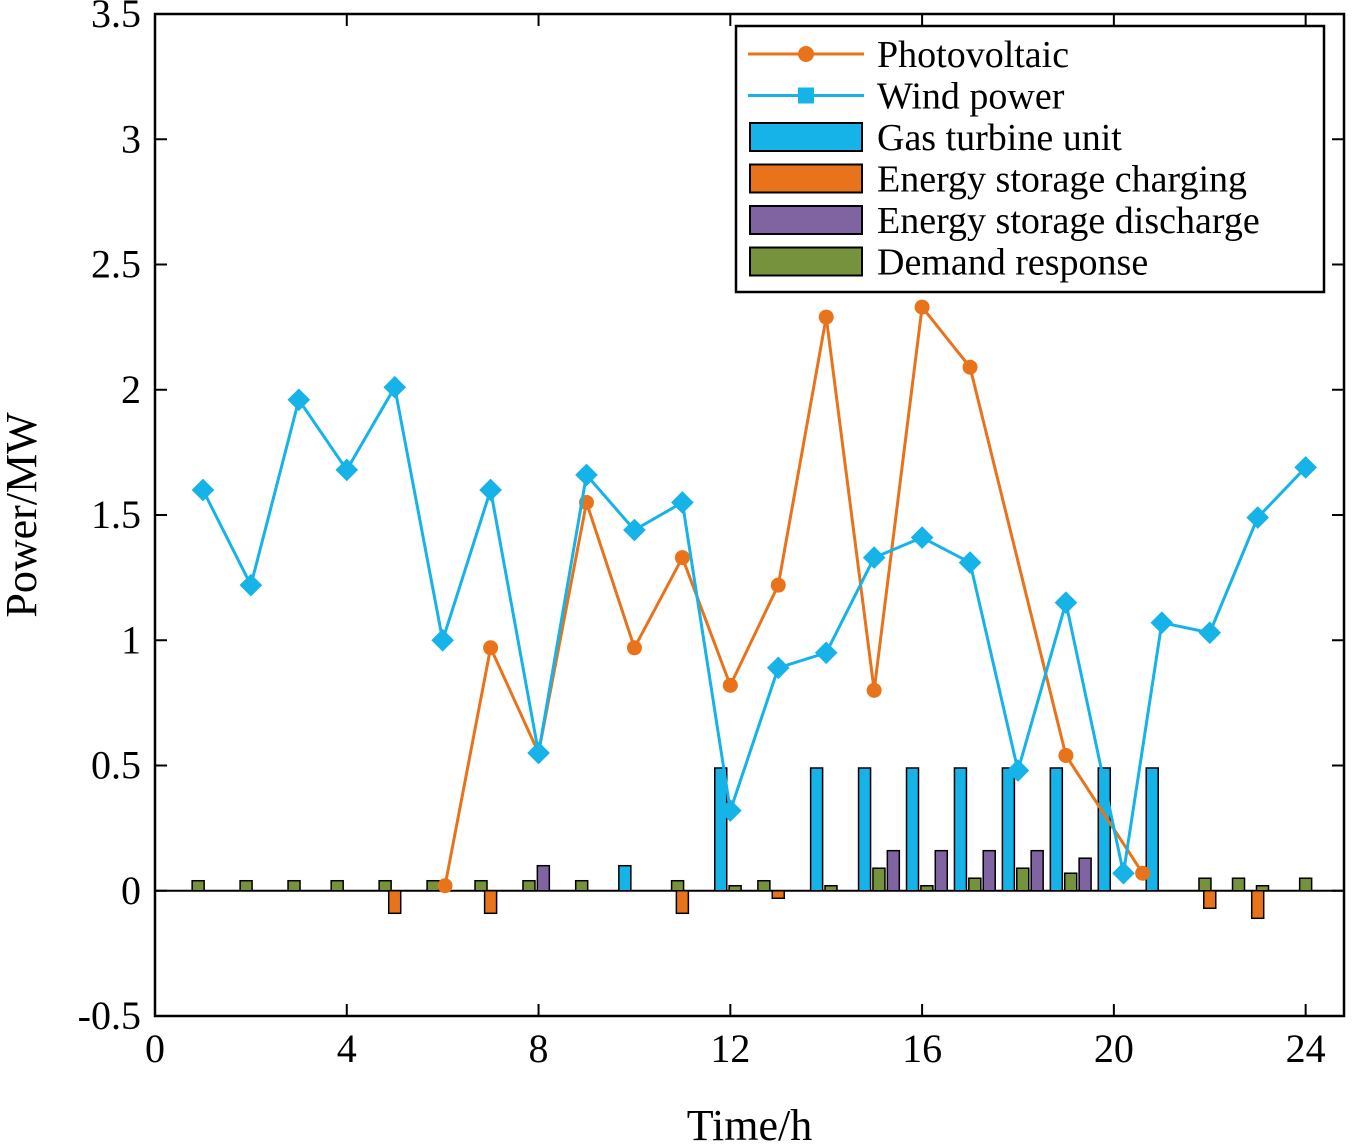 This screenshot has height=1144, width=1352. Describe the element at coordinates (971, 97) in the screenshot. I see `legend-label: Wind power` at that location.